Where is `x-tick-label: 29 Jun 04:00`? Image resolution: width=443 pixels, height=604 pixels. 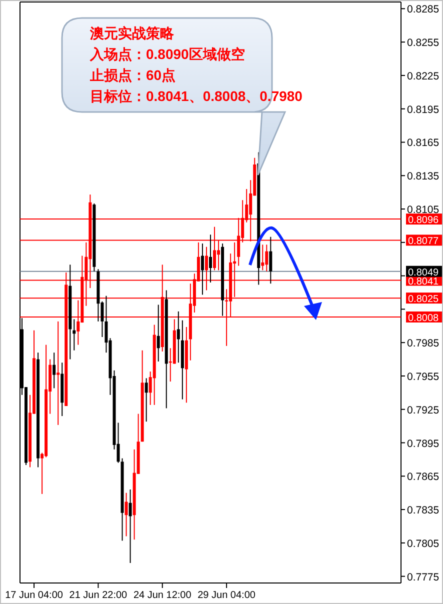
x-tick-label: 29 Jun 04:00 is located at coordinates (227, 595).